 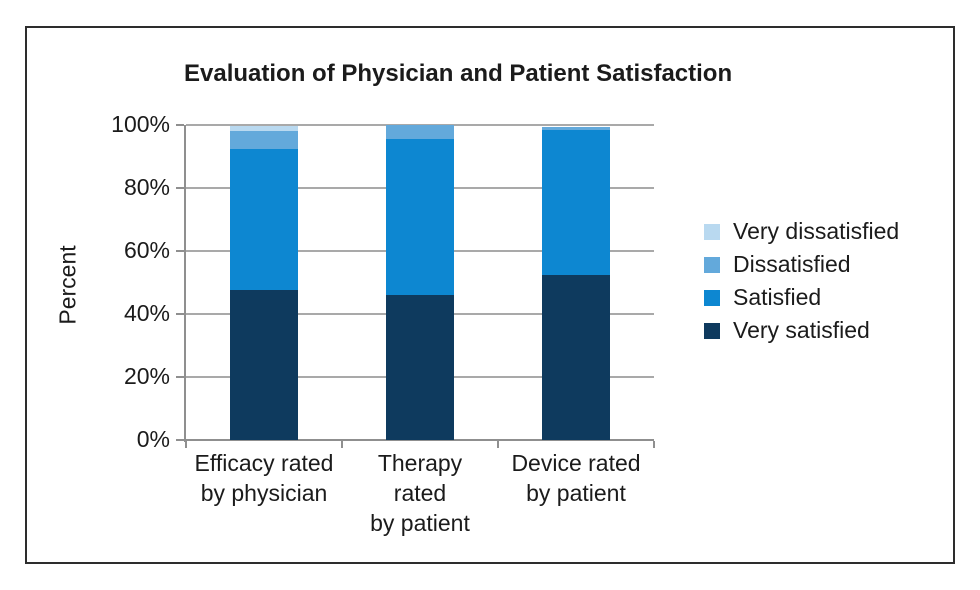 I want to click on y-axis-tick-label: 40%, so click(x=146, y=313).